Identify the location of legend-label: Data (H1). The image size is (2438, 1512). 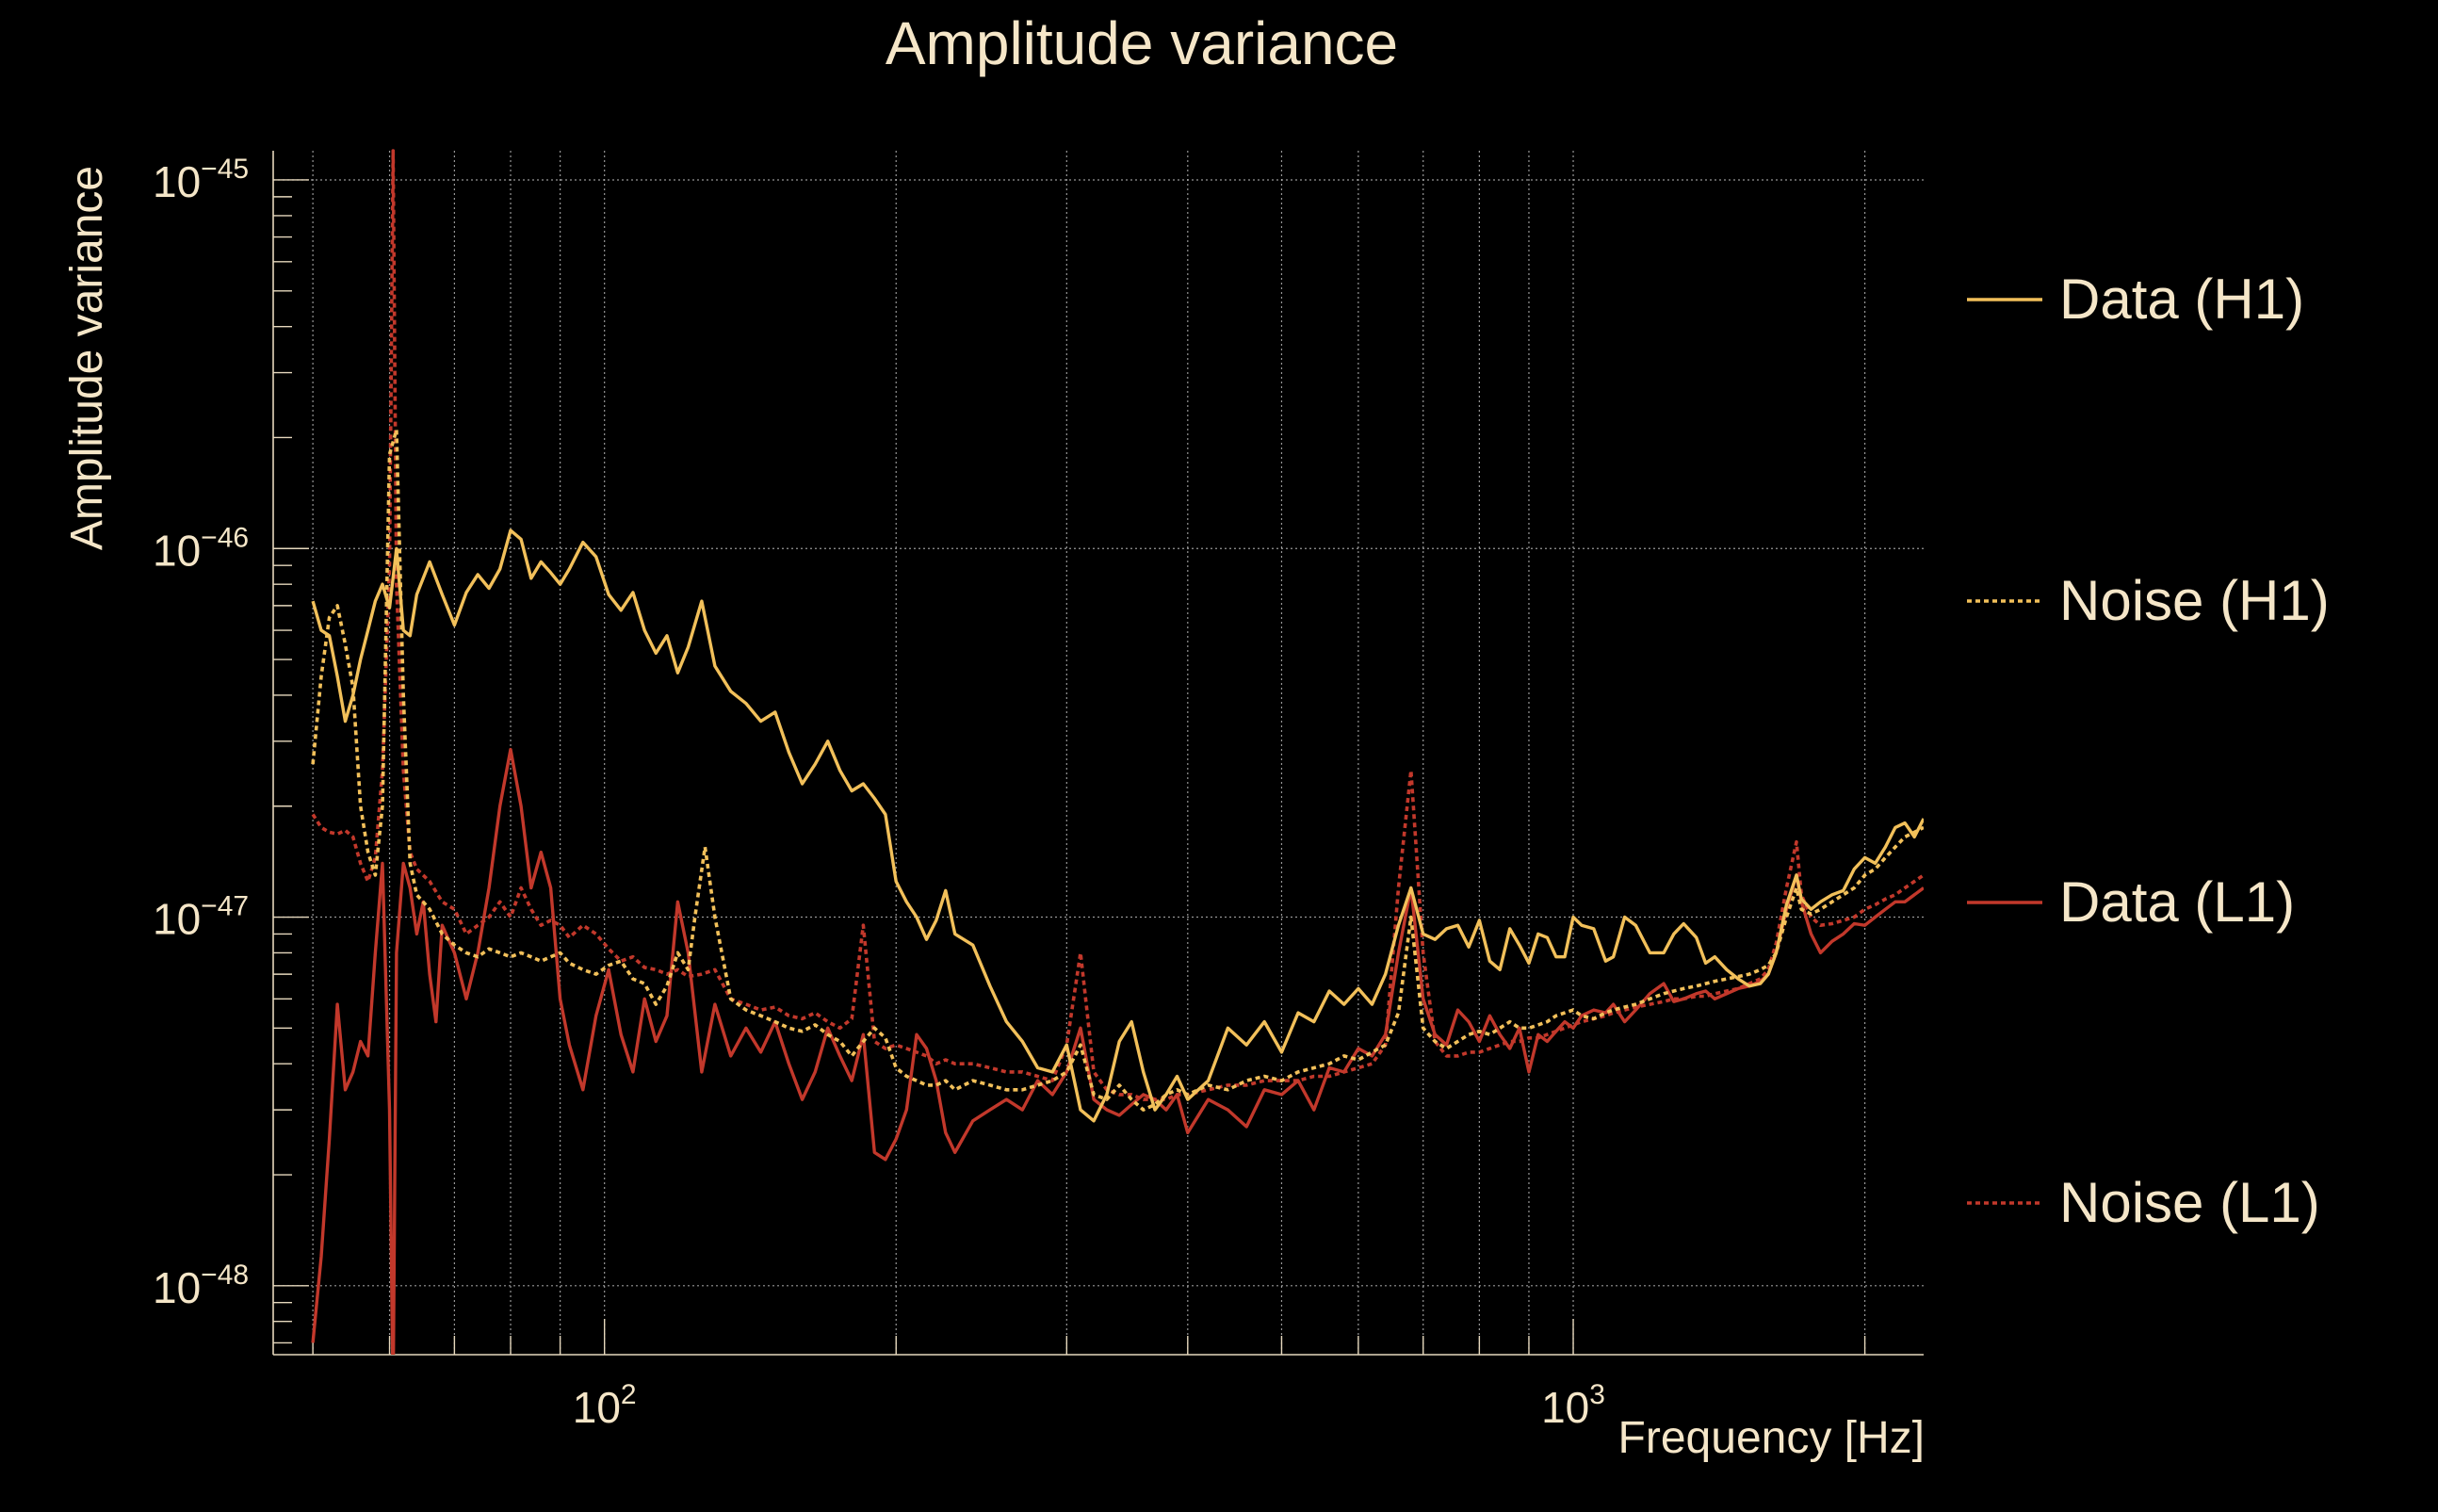
(2181, 299).